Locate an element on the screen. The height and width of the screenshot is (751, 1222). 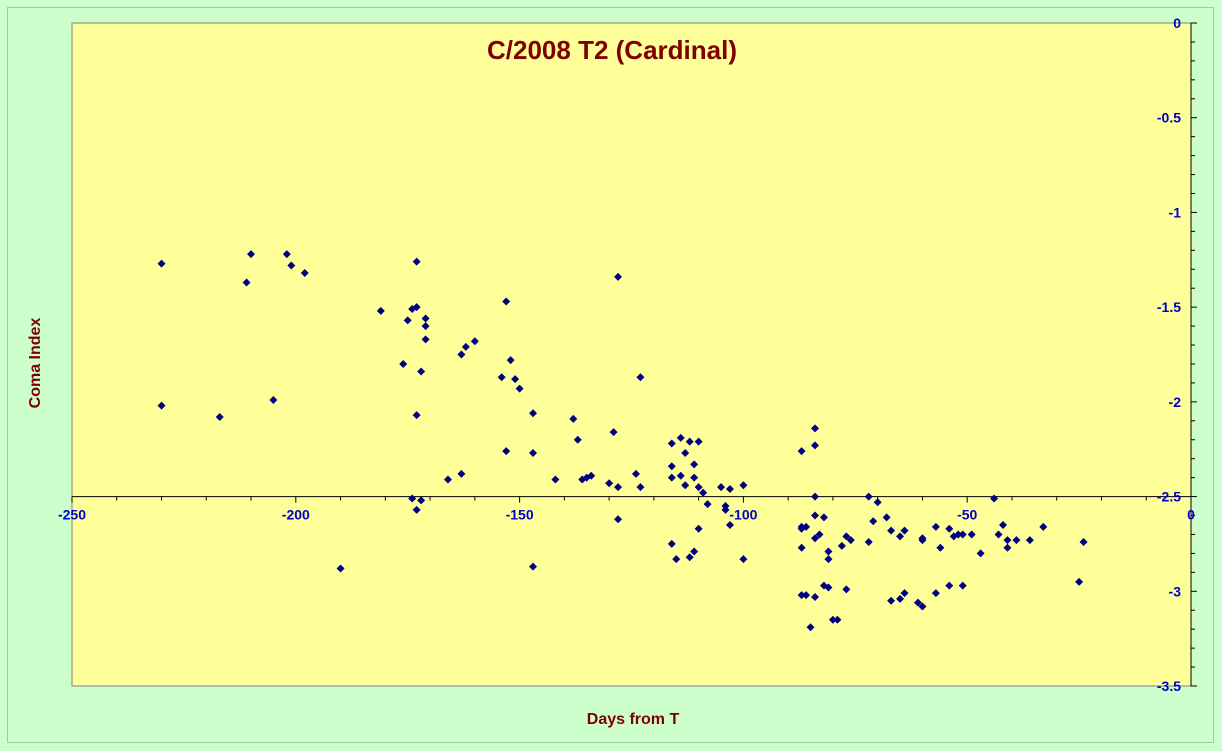
x-tick-label: -200 is located at coordinates (296, 515).